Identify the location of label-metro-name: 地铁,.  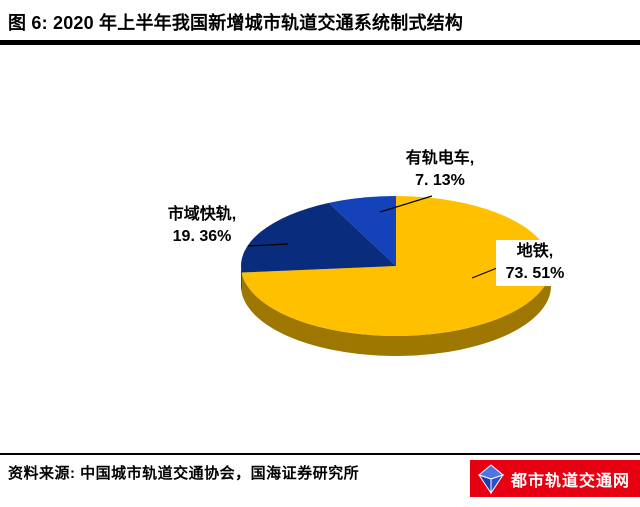
(535, 251).